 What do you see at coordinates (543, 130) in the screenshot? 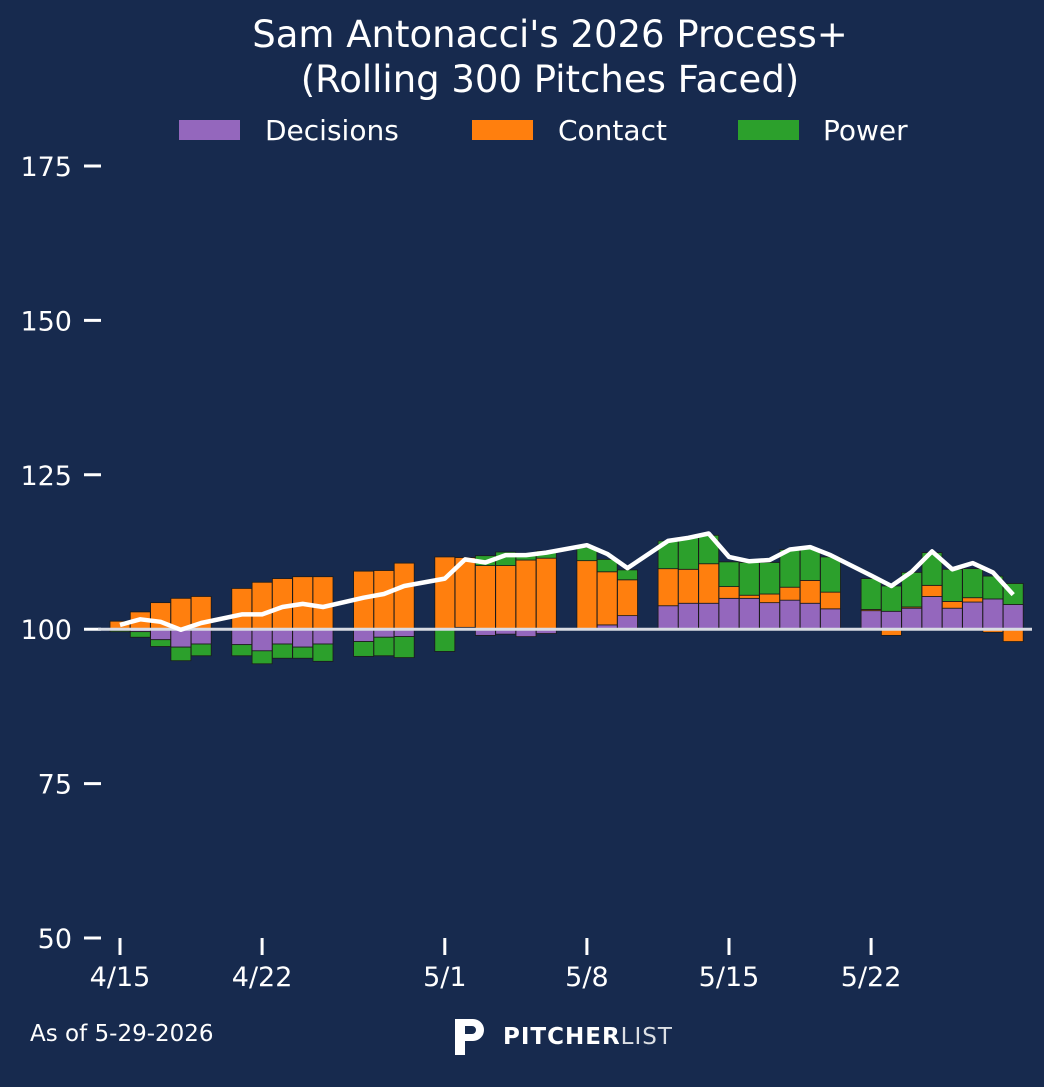
I see `chart-legend: Decisions Contact Power` at bounding box center [543, 130].